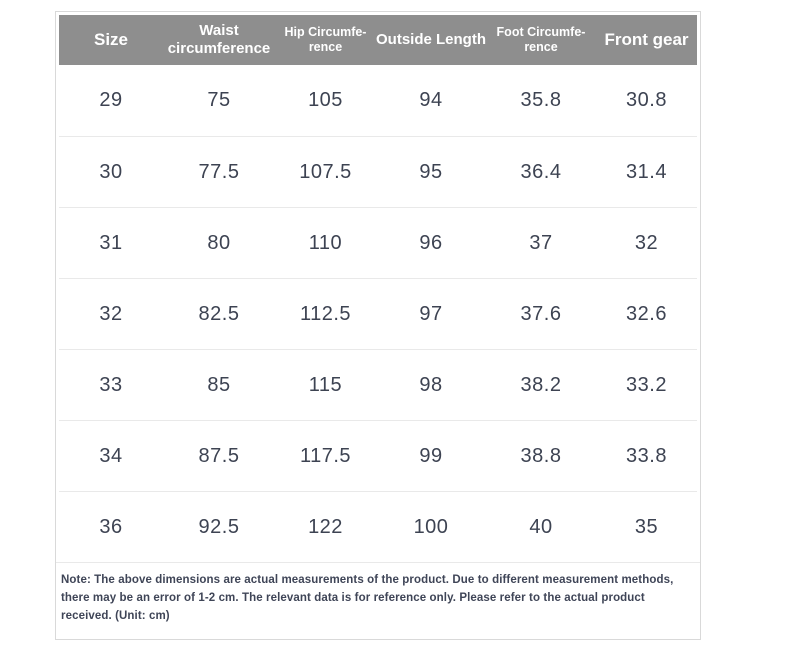 The image size is (790, 651). What do you see at coordinates (646, 526) in the screenshot?
I see `cell-front-gear: 35` at bounding box center [646, 526].